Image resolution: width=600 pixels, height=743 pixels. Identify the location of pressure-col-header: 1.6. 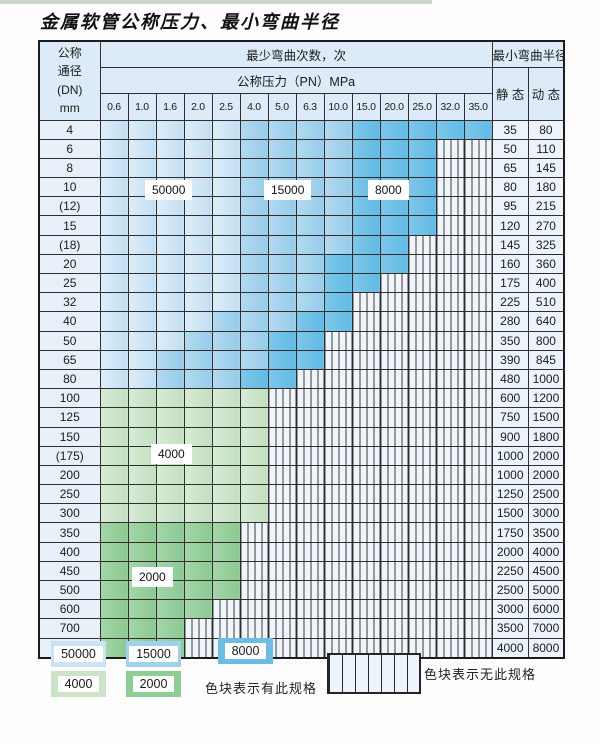
(170, 106).